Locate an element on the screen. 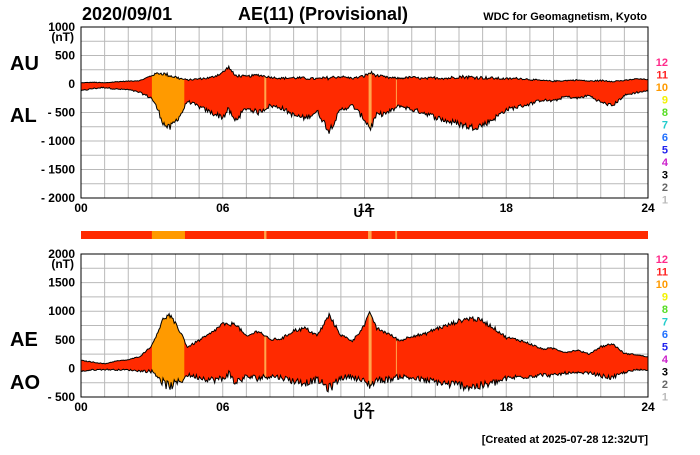  station-bar-base is located at coordinates (364, 235).